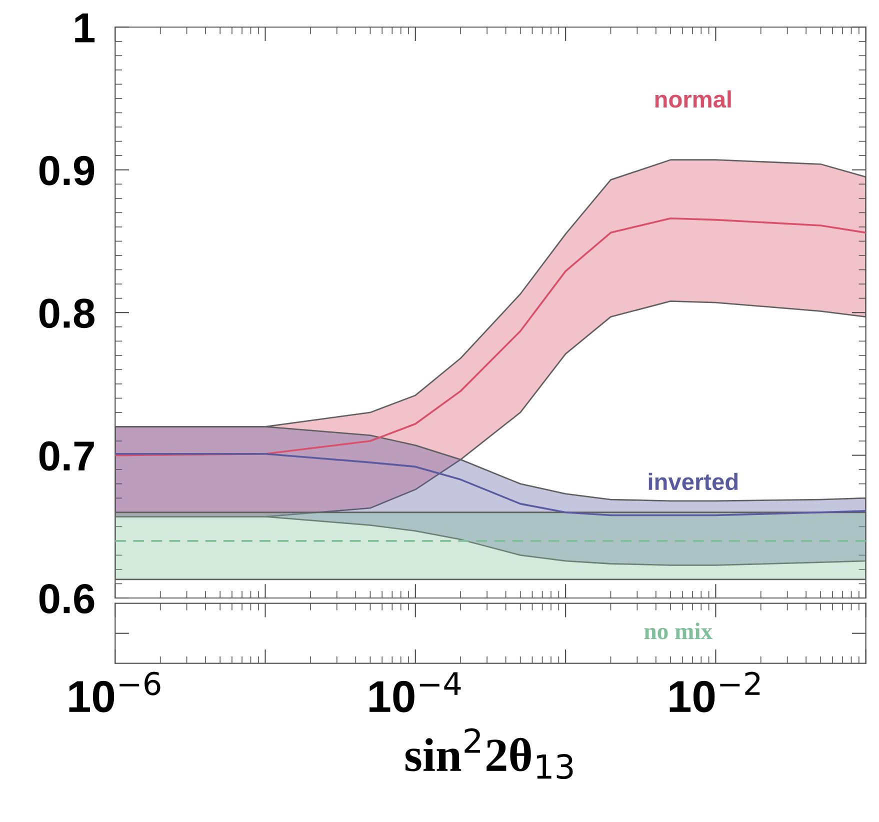 The height and width of the screenshot is (822, 879). I want to click on text: no mix, so click(678, 631).